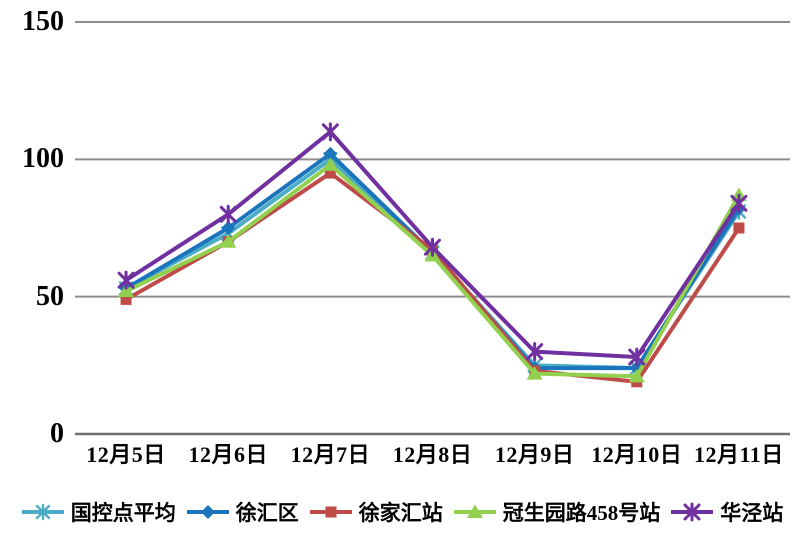  Describe the element at coordinates (432, 454) in the screenshot. I see `x-axis-tick-label: 12月8日` at that location.